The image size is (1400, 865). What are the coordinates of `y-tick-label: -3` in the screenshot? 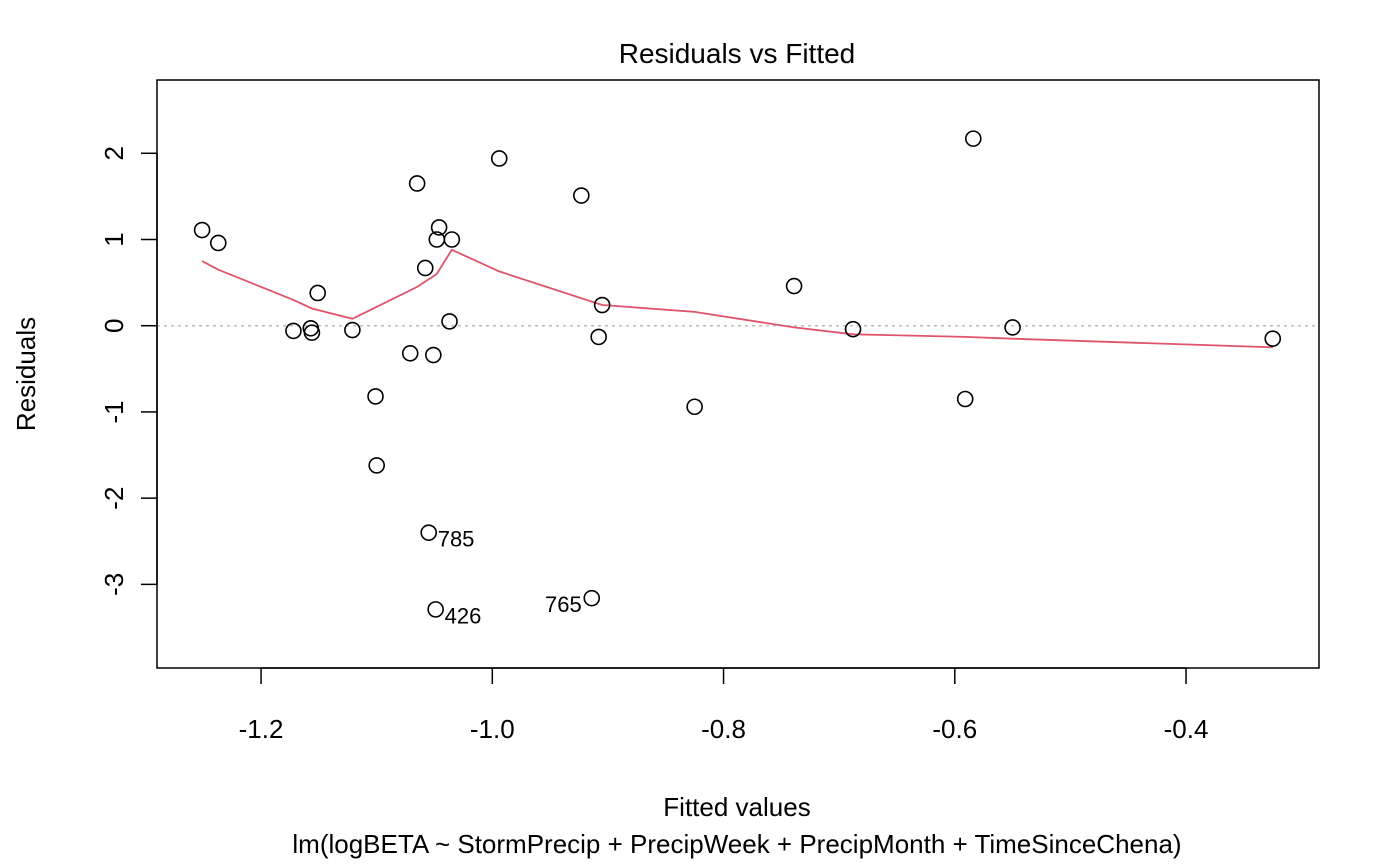 It's located at (114, 584).